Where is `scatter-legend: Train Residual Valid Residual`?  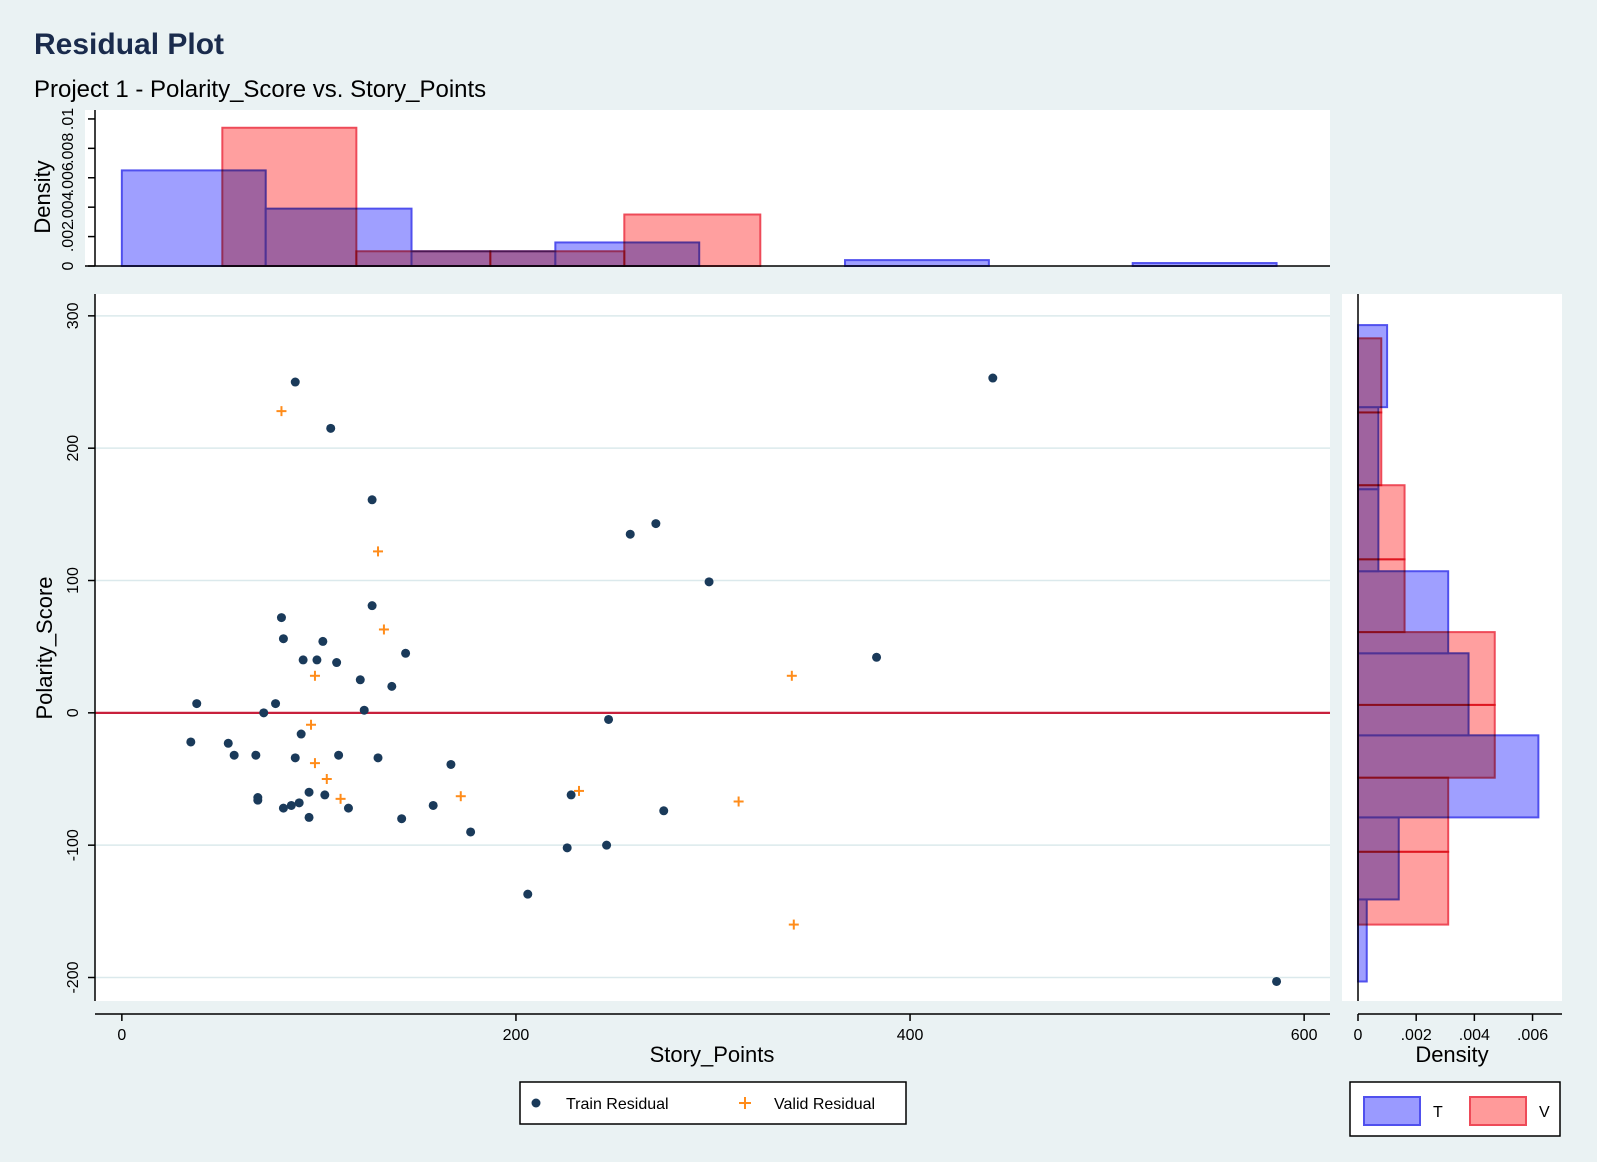 scatter-legend: Train Residual Valid Residual is located at coordinates (713, 1103).